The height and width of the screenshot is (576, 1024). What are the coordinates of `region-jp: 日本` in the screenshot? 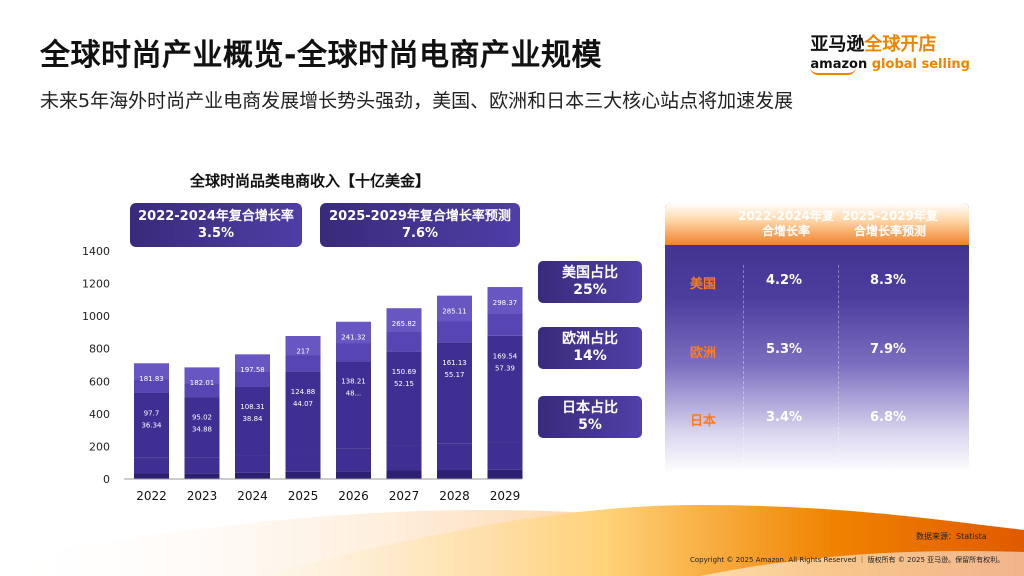 It's located at (703, 421).